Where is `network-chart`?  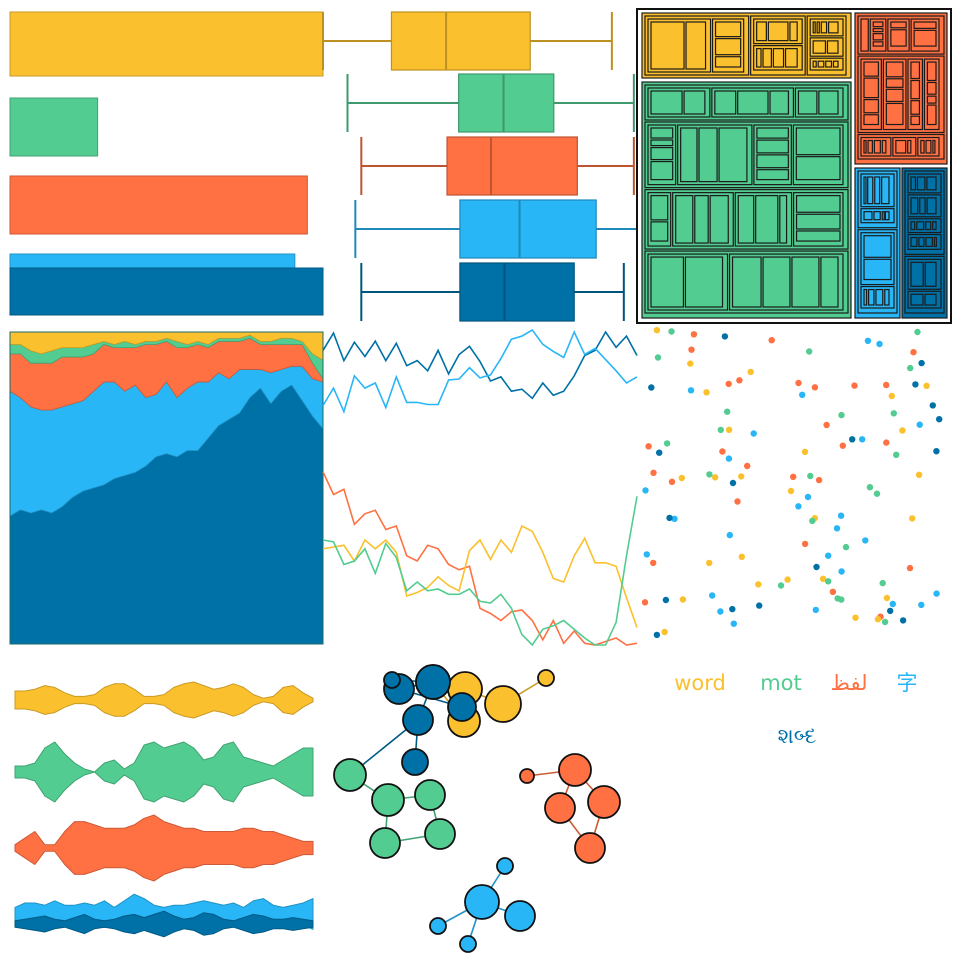
network-chart is located at coordinates (477, 808).